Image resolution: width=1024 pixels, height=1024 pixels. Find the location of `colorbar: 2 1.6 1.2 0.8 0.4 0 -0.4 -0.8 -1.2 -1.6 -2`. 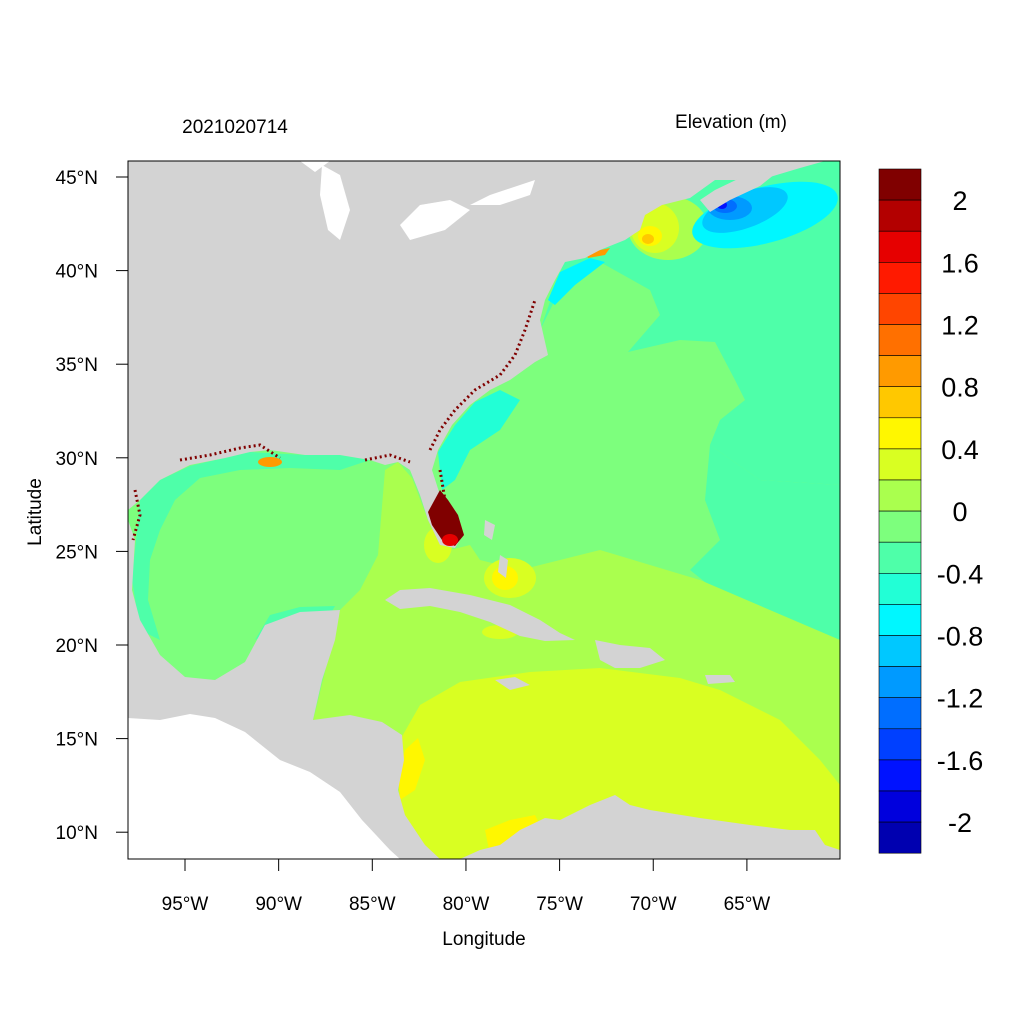

colorbar: 2 1.6 1.2 0.8 0.4 0 -0.4 -0.8 -1.2 -1.6 -2 is located at coordinates (931, 511).